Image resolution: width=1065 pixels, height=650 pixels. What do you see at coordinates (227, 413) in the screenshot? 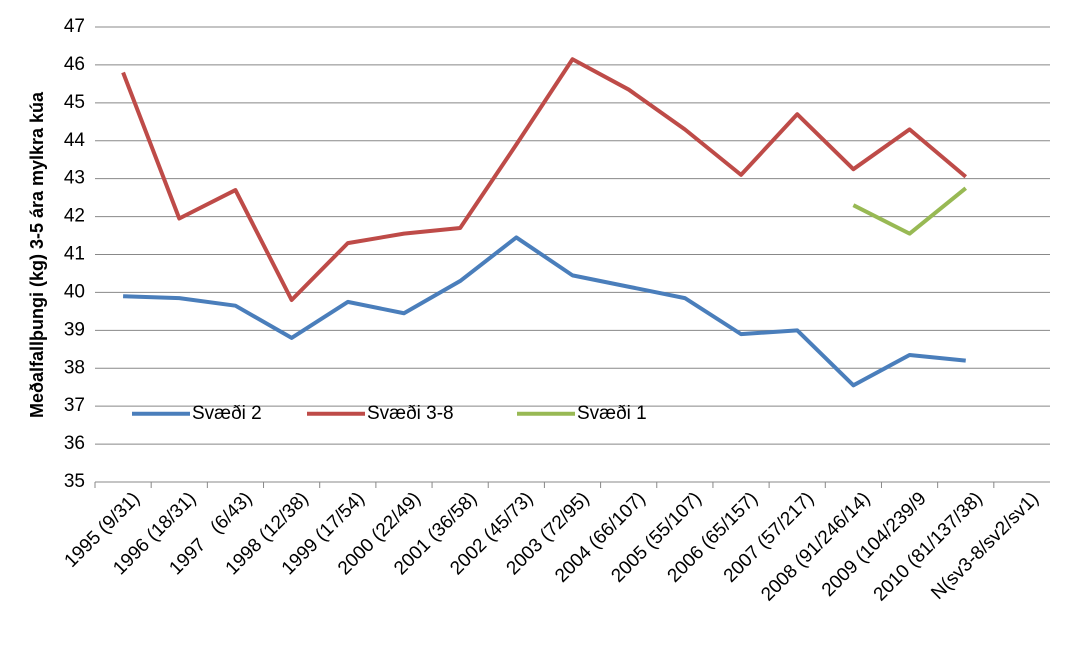
I see `legend-label: Svæði 2` at bounding box center [227, 413].